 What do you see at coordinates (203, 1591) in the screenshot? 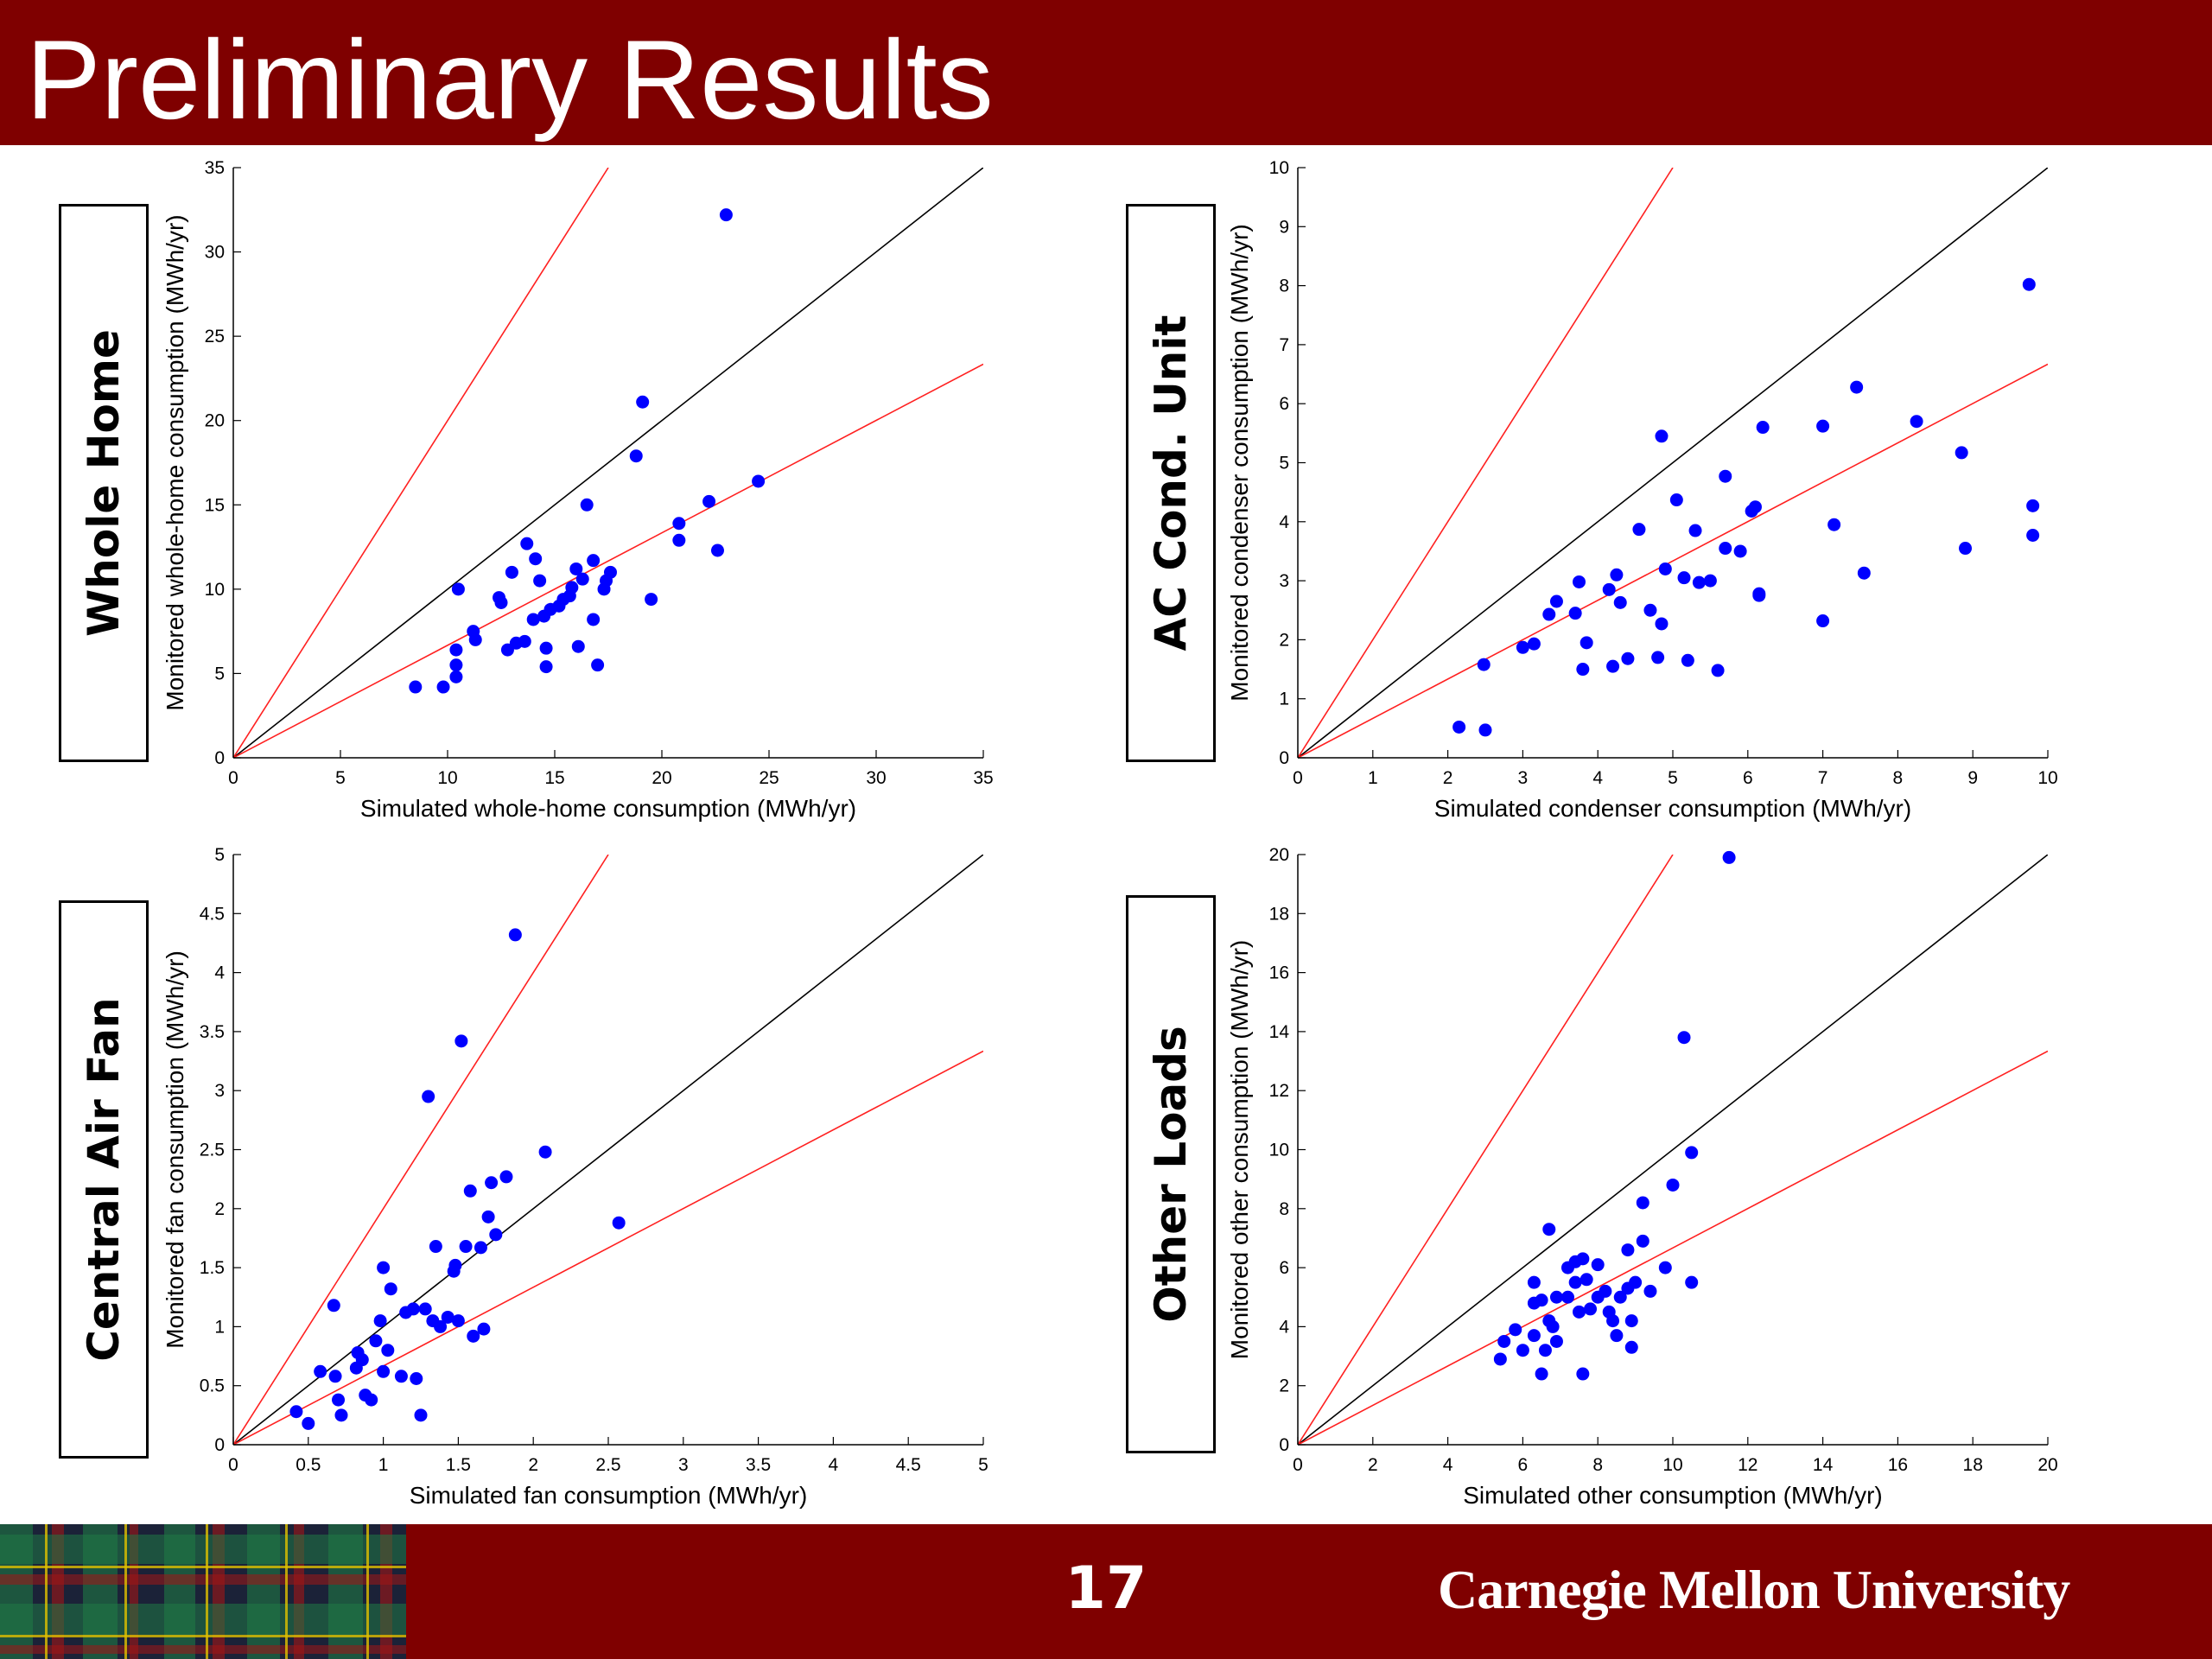
I see `tartan-pattern-image` at bounding box center [203, 1591].